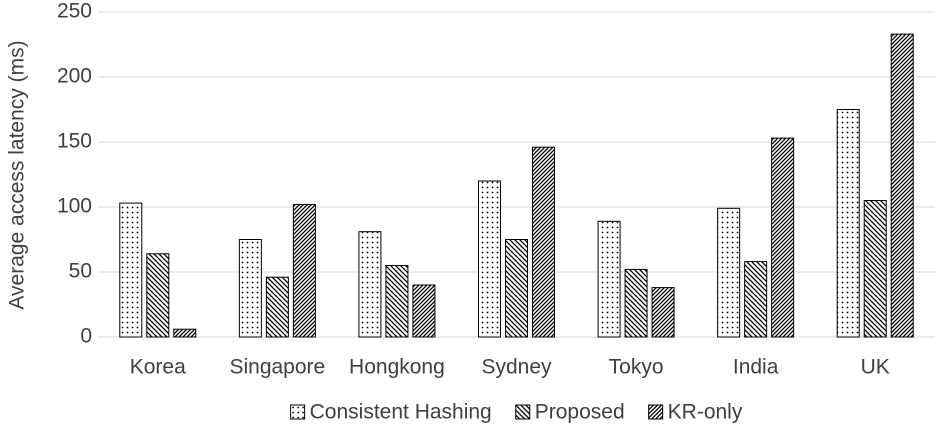 The width and height of the screenshot is (950, 433). What do you see at coordinates (705, 412) in the screenshot?
I see `legend-label: KR-only` at bounding box center [705, 412].